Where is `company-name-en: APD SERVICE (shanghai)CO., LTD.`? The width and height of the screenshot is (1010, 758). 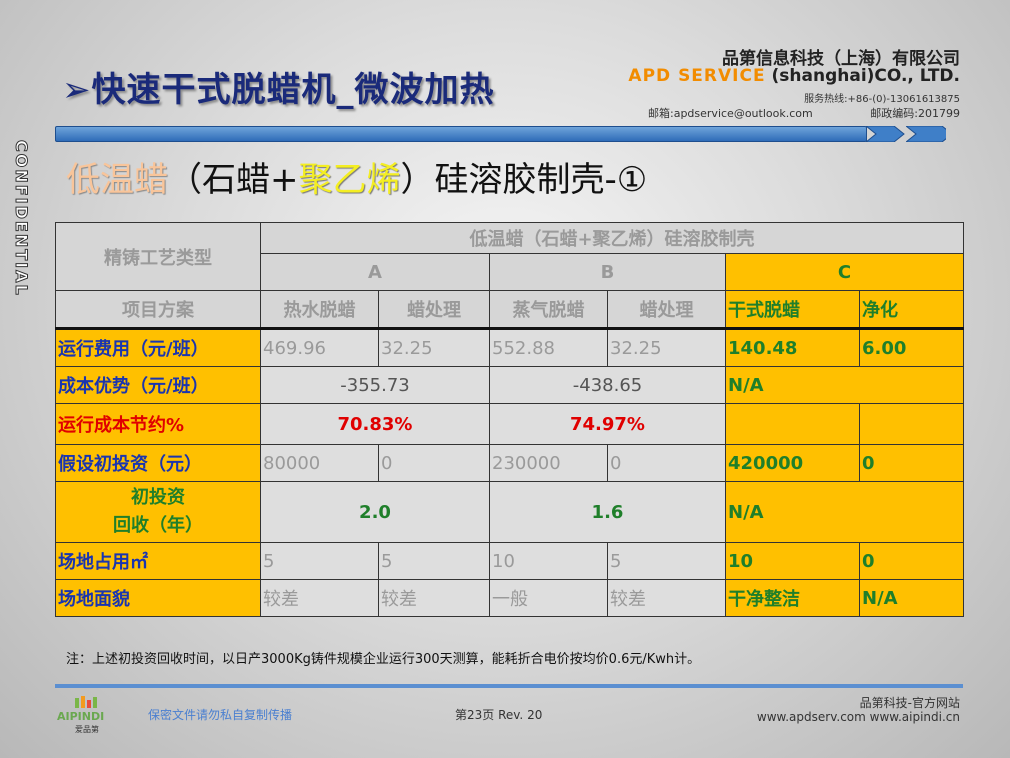 company-name-en: APD SERVICE (shanghai)CO., LTD. is located at coordinates (794, 76).